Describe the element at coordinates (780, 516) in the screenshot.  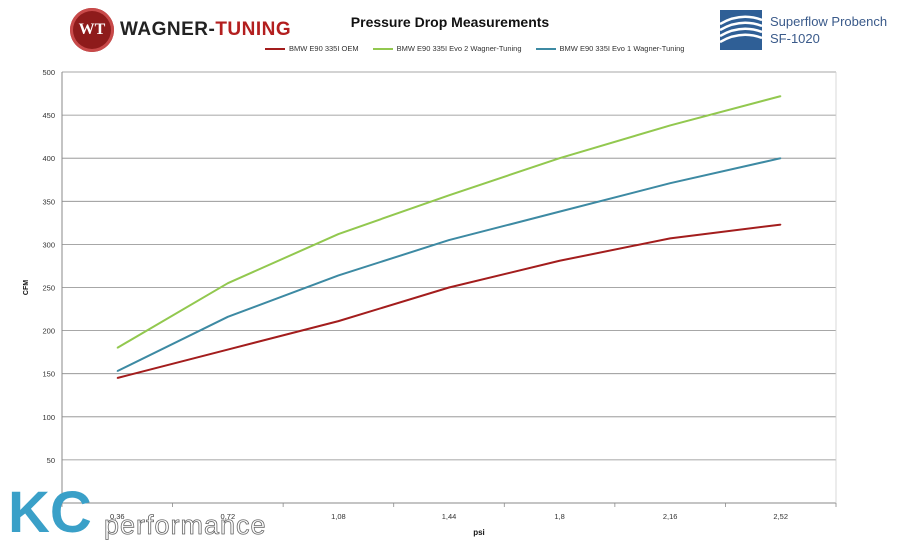
I see `x-tick-label: 2,52` at that location.